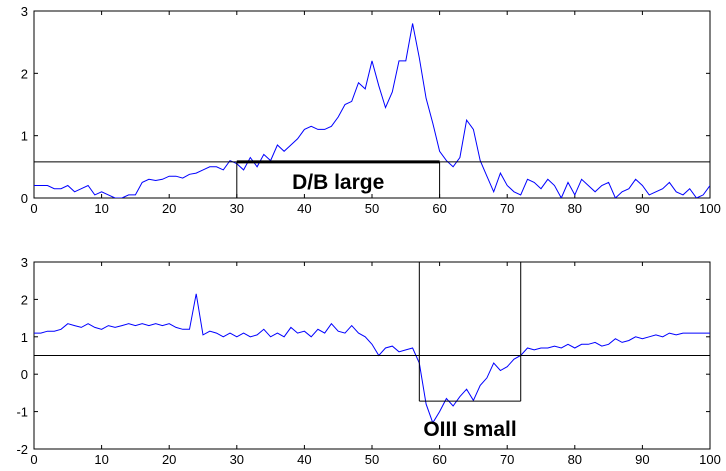 The height and width of the screenshot is (471, 726). Describe the element at coordinates (22, 412) in the screenshot. I see `y-tick-label: -1` at that location.